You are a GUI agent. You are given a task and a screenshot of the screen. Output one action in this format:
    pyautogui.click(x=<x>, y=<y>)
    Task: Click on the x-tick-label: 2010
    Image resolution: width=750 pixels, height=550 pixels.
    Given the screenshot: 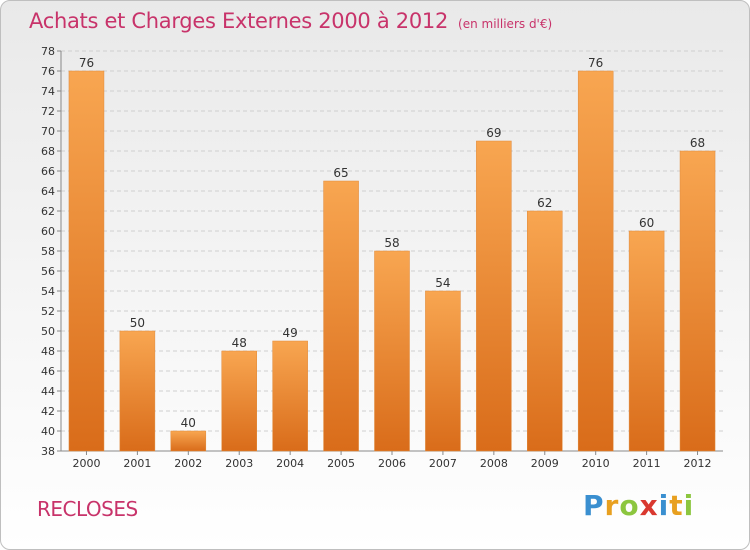 What is the action you would take?
    pyautogui.click(x=596, y=463)
    